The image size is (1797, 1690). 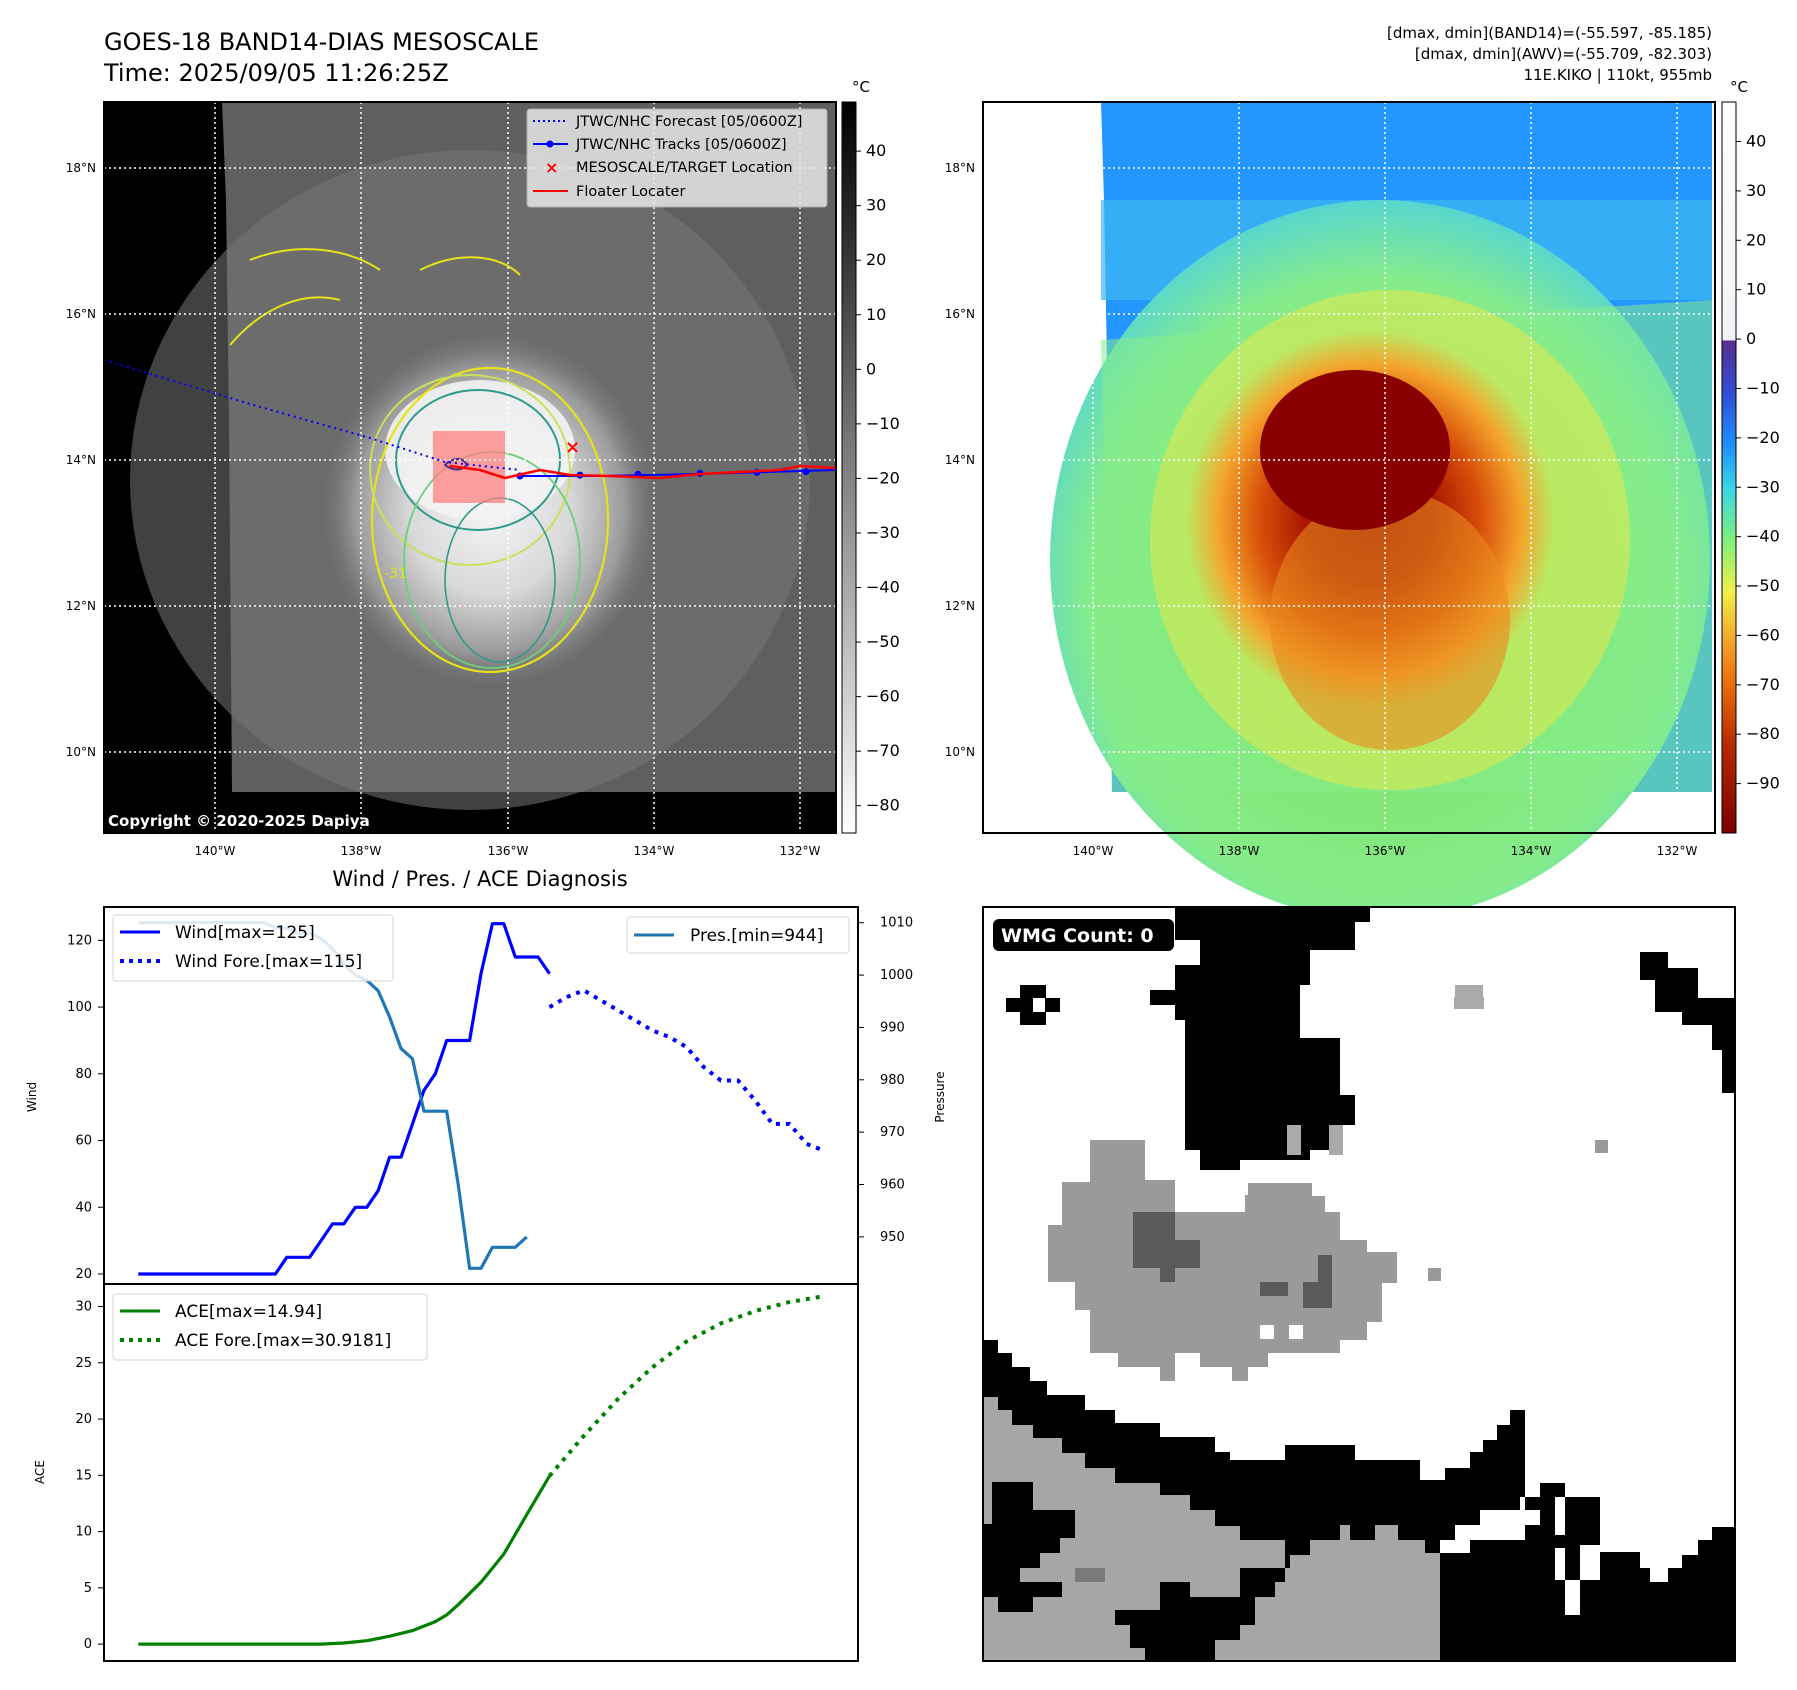 What do you see at coordinates (876, 150) in the screenshot?
I see `colorbar-tick-label: 40` at bounding box center [876, 150].